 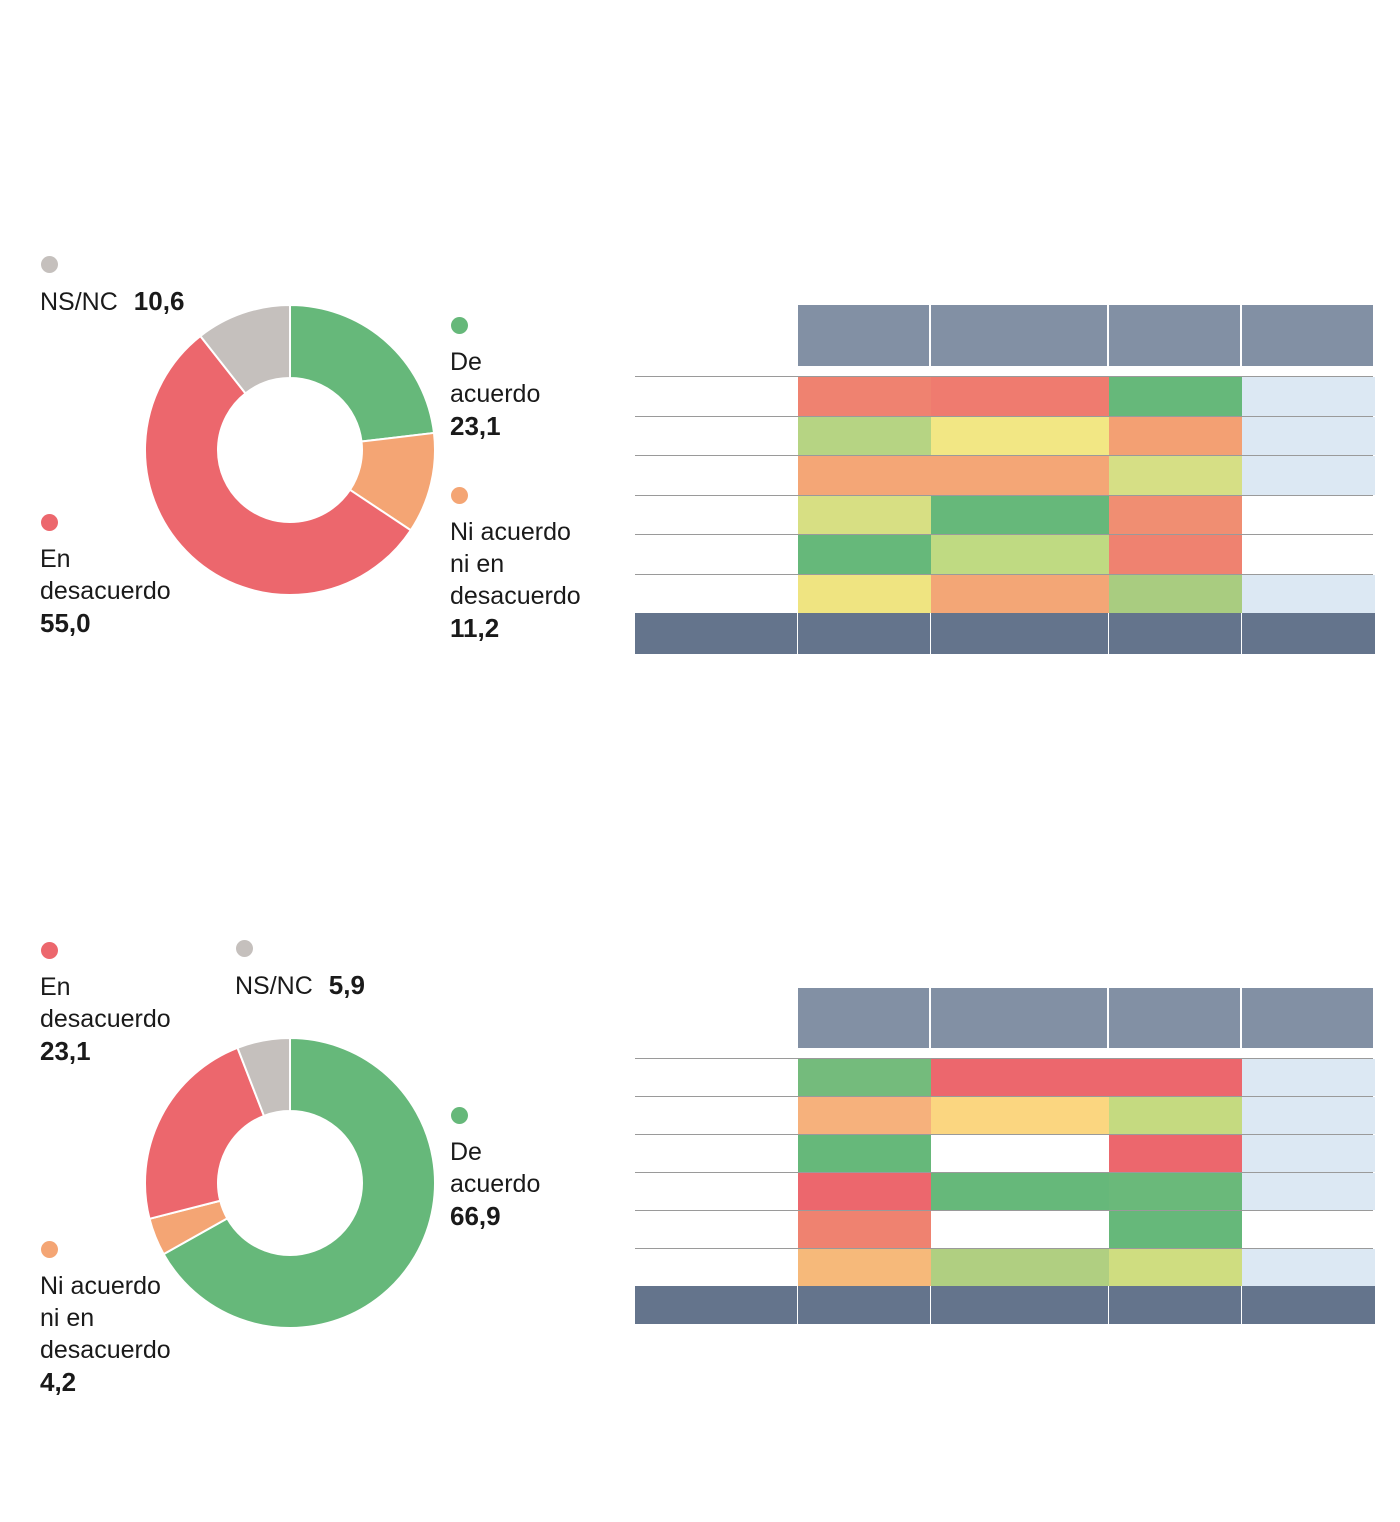 I want to click on legend-item-en-desacuerdo: En desacuerdo 55,0, so click(x=105, y=576).